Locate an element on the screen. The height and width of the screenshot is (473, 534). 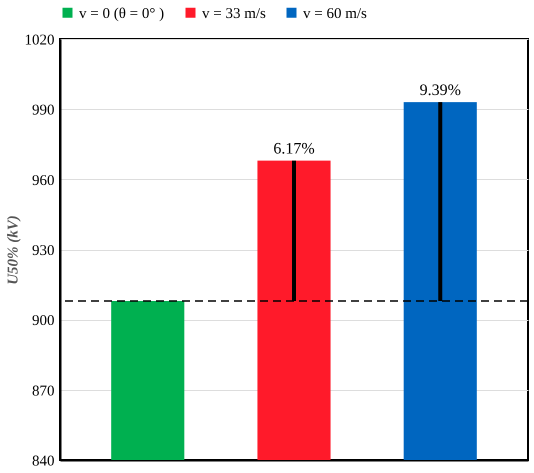
y-axis-title: U50% (kV) is located at coordinates (14, 250).